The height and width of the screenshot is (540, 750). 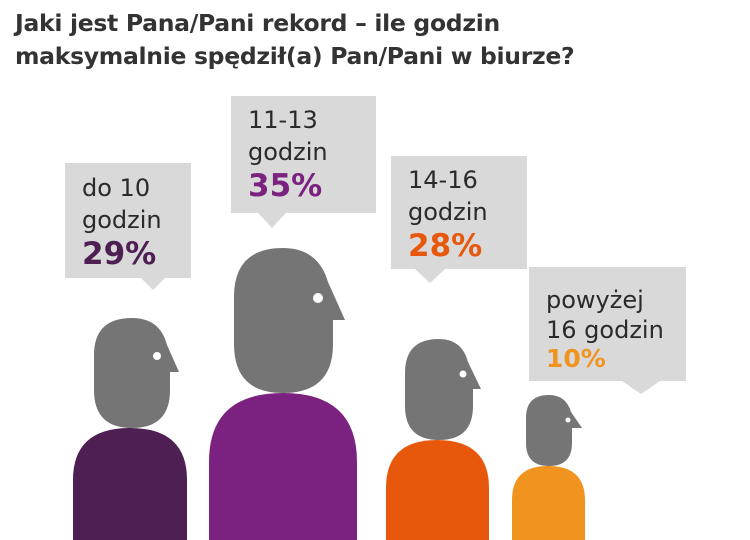 What do you see at coordinates (285, 186) in the screenshot?
I see `bubble-2-percent: 35%` at bounding box center [285, 186].